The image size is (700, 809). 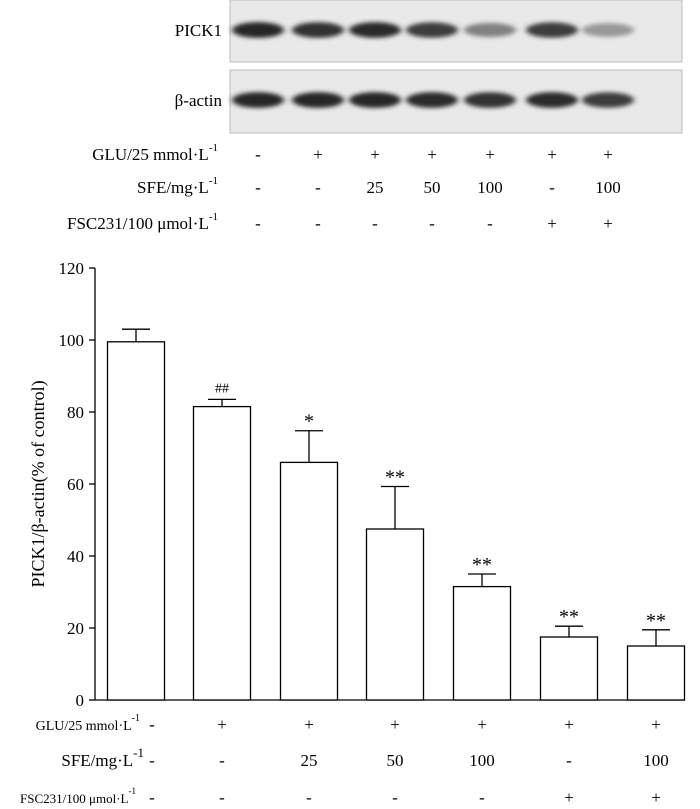 What do you see at coordinates (222, 388) in the screenshot?
I see `significance-label: ##` at bounding box center [222, 388].